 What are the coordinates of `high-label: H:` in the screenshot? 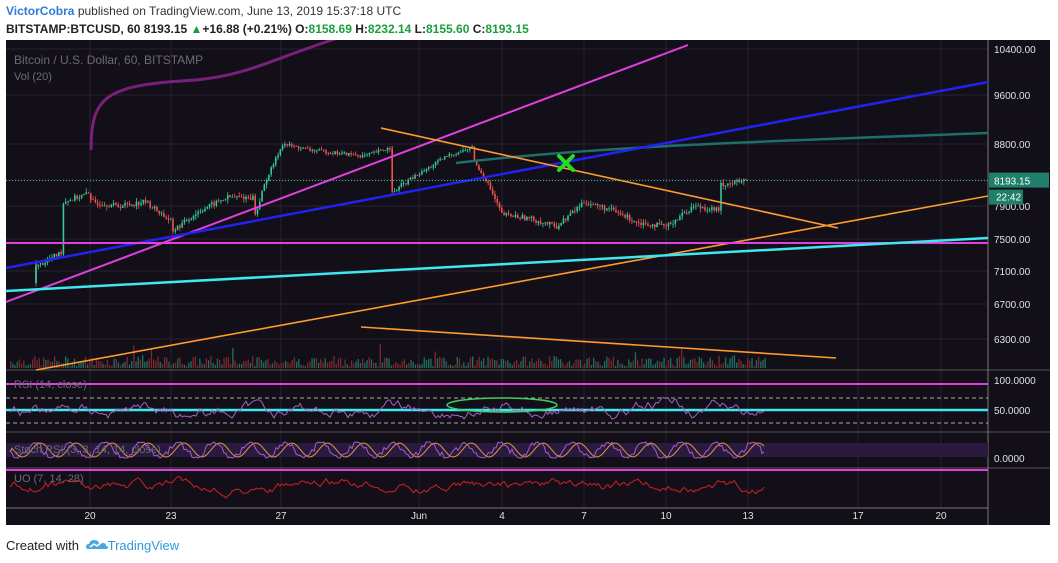 It's located at (361, 29).